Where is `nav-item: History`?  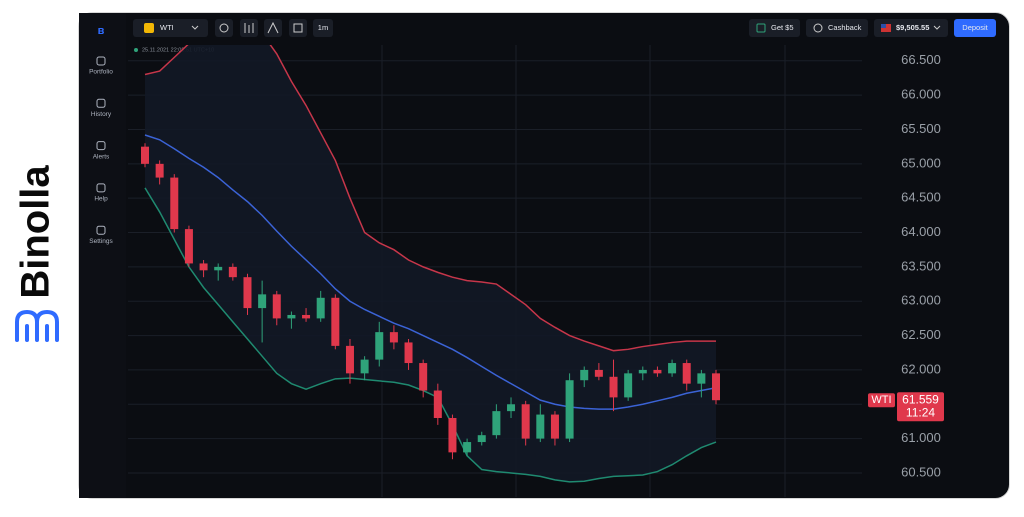 nav-item: History is located at coordinates (101, 108).